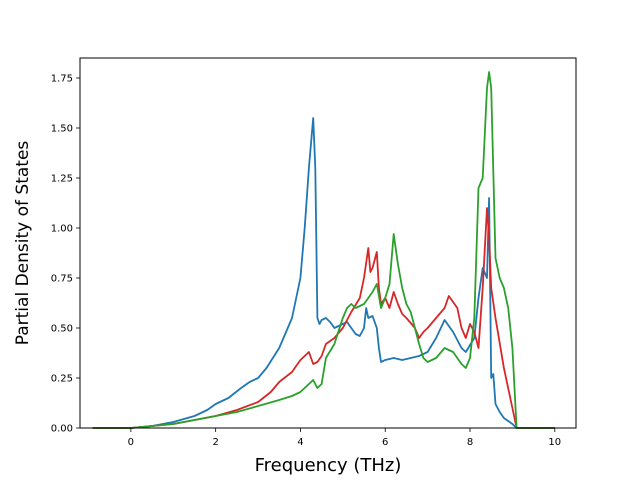 The width and height of the screenshot is (640, 480). Describe the element at coordinates (62, 379) in the screenshot. I see `y-tick-label: 0.25` at that location.